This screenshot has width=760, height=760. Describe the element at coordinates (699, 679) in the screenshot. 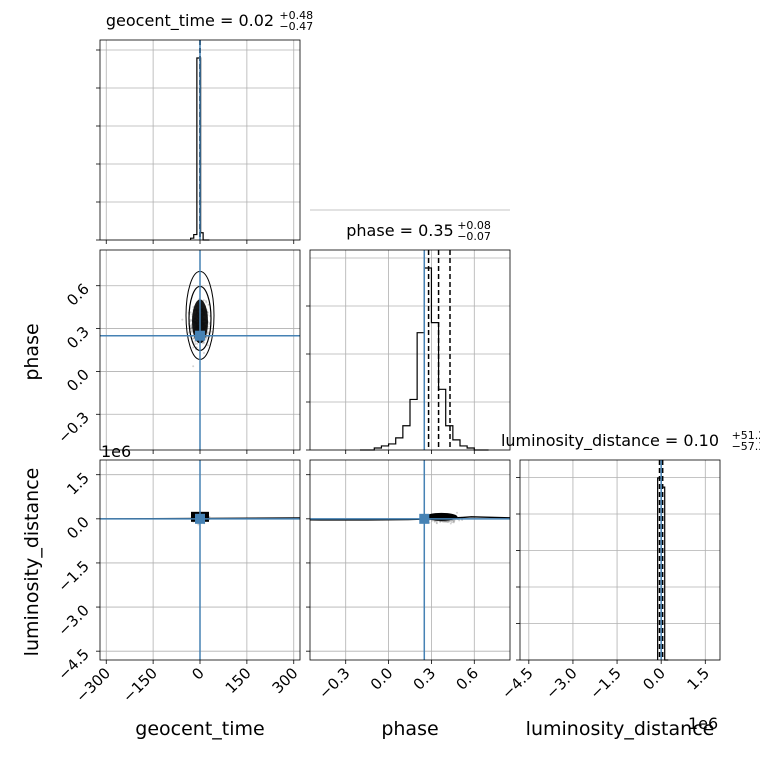

I see `xtick-label-luminosity_distance-4: 1.5` at that location.